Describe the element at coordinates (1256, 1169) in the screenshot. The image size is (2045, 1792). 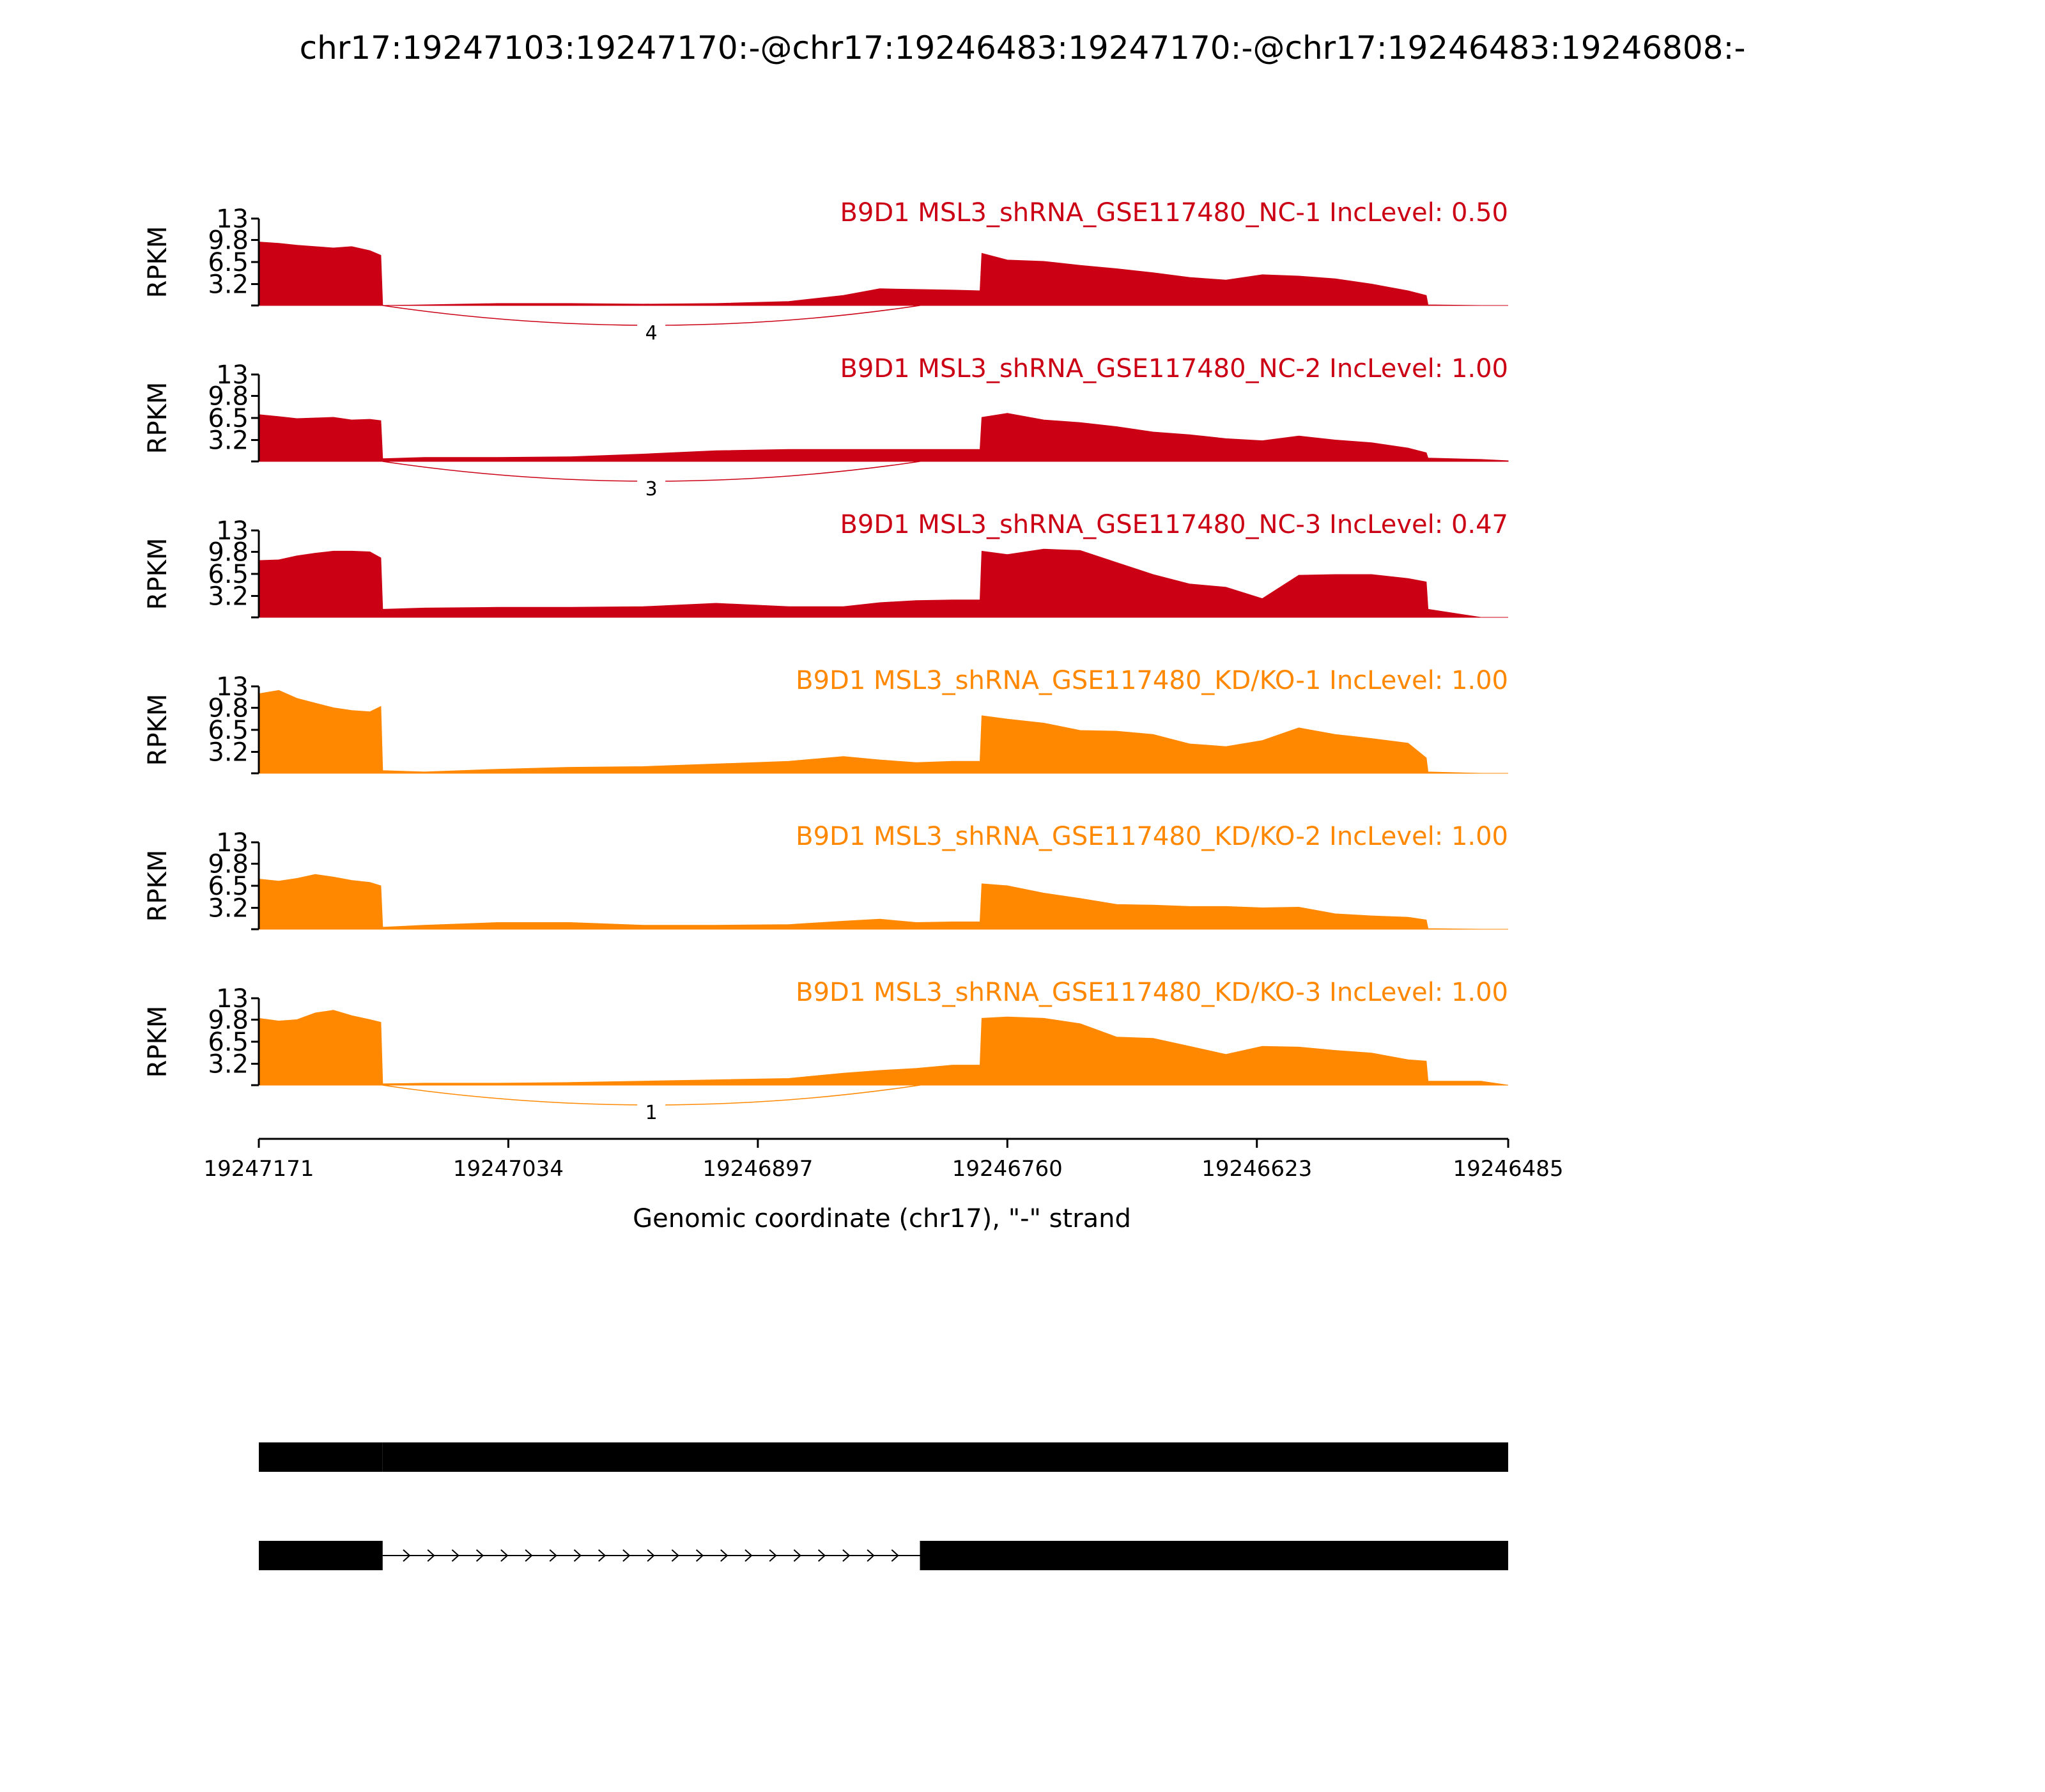
I see `x-tick-label: 19246623` at that location.